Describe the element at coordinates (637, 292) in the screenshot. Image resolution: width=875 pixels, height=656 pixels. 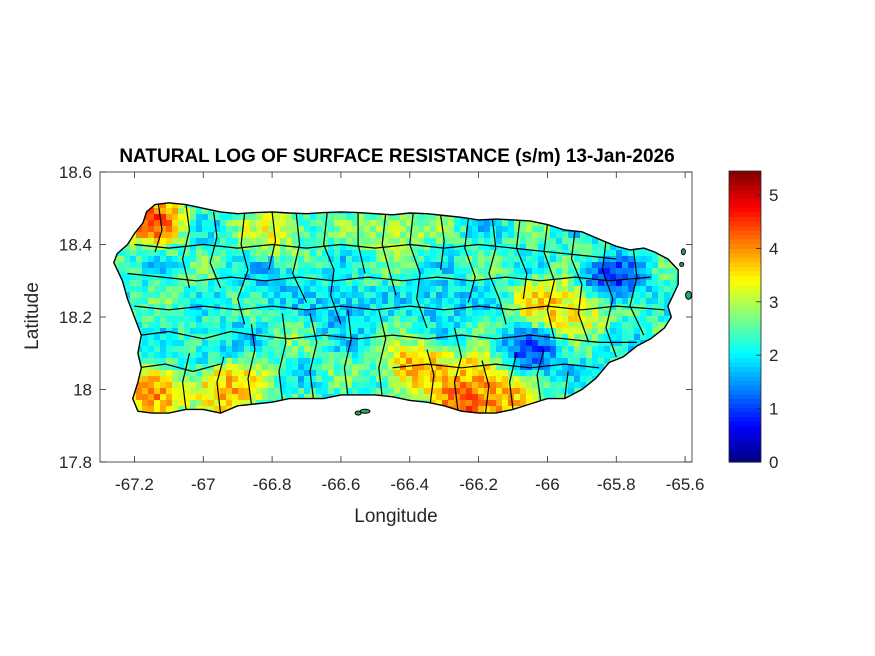
I see `municipality-boundary` at that location.